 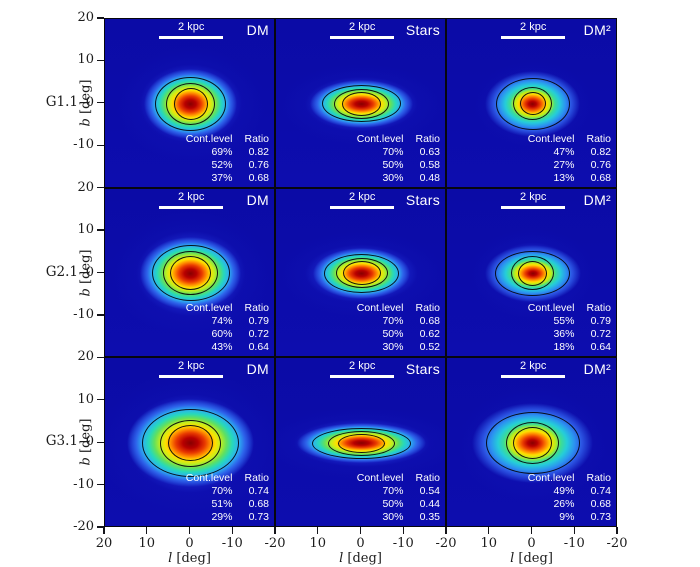 What do you see at coordinates (83, 145) in the screenshot?
I see `y-tick-label: -10` at bounding box center [83, 145].